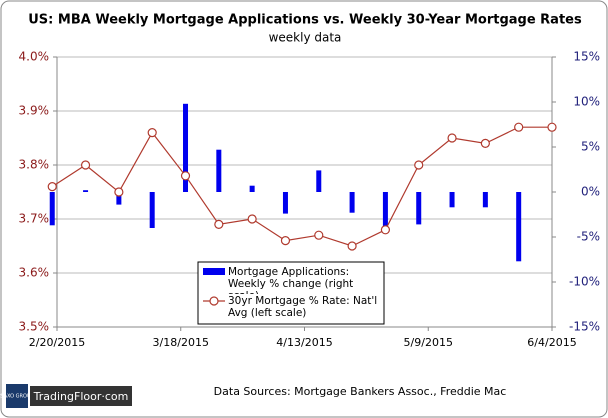 The height and width of the screenshot is (418, 608). I want to click on y-tick-label: 3.5%, so click(34, 327).